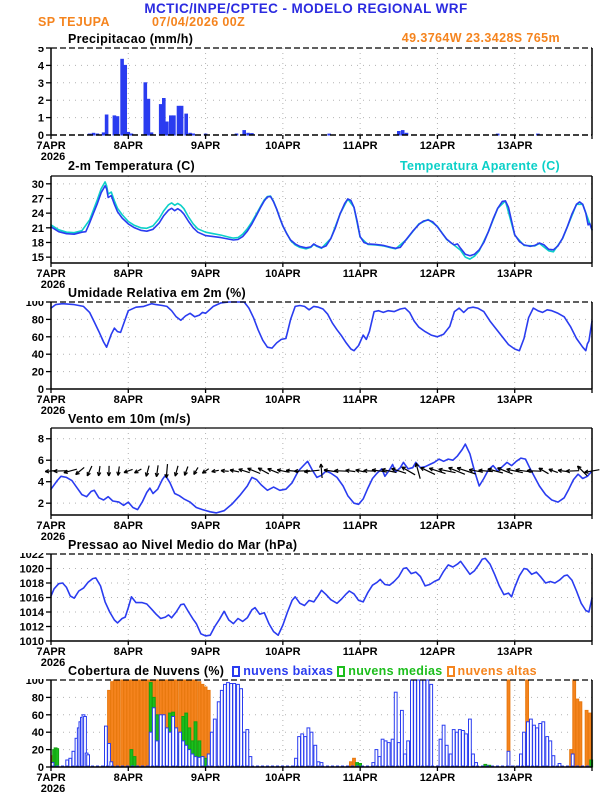 This screenshot has width=612, height=792. What do you see at coordinates (183, 545) in the screenshot?
I see `pressure-title: Pressao ao Nivel Medio do Mar (hPa)` at bounding box center [183, 545].